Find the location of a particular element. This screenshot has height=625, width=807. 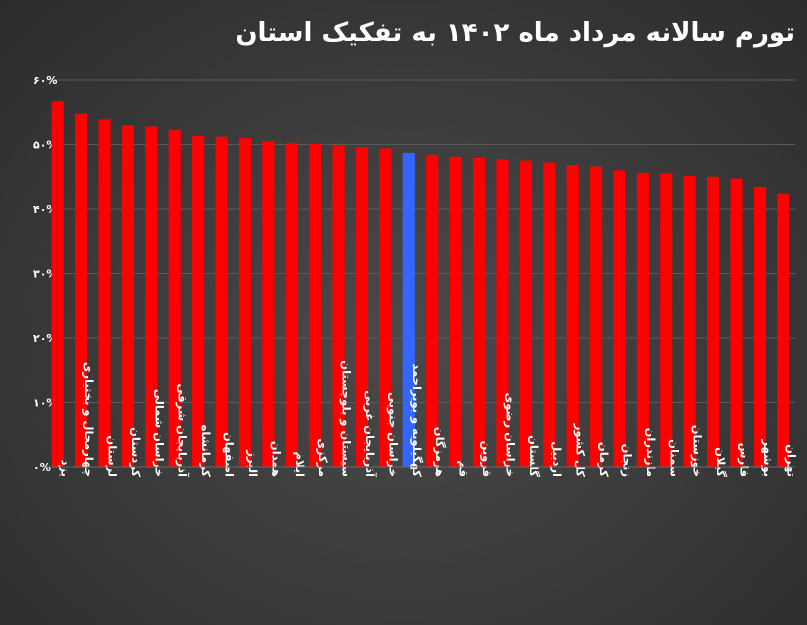

y-tick-label: ۲۰% is located at coordinates (45, 338).